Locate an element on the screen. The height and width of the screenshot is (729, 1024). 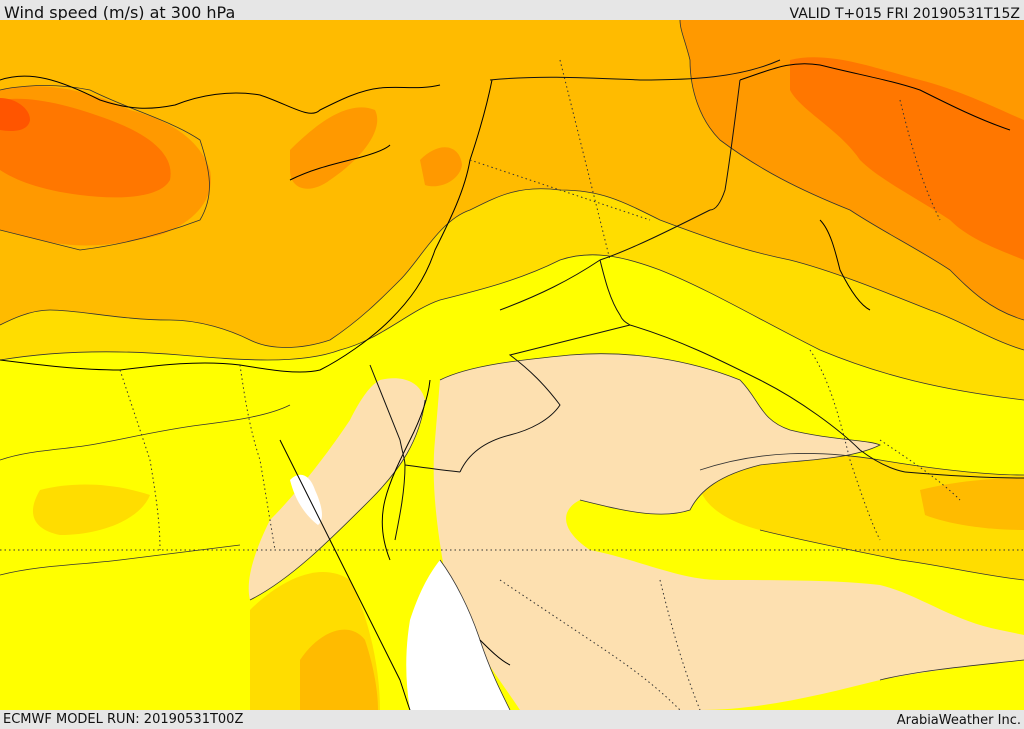
field-gold-southwest is located at coordinates (91, 509).